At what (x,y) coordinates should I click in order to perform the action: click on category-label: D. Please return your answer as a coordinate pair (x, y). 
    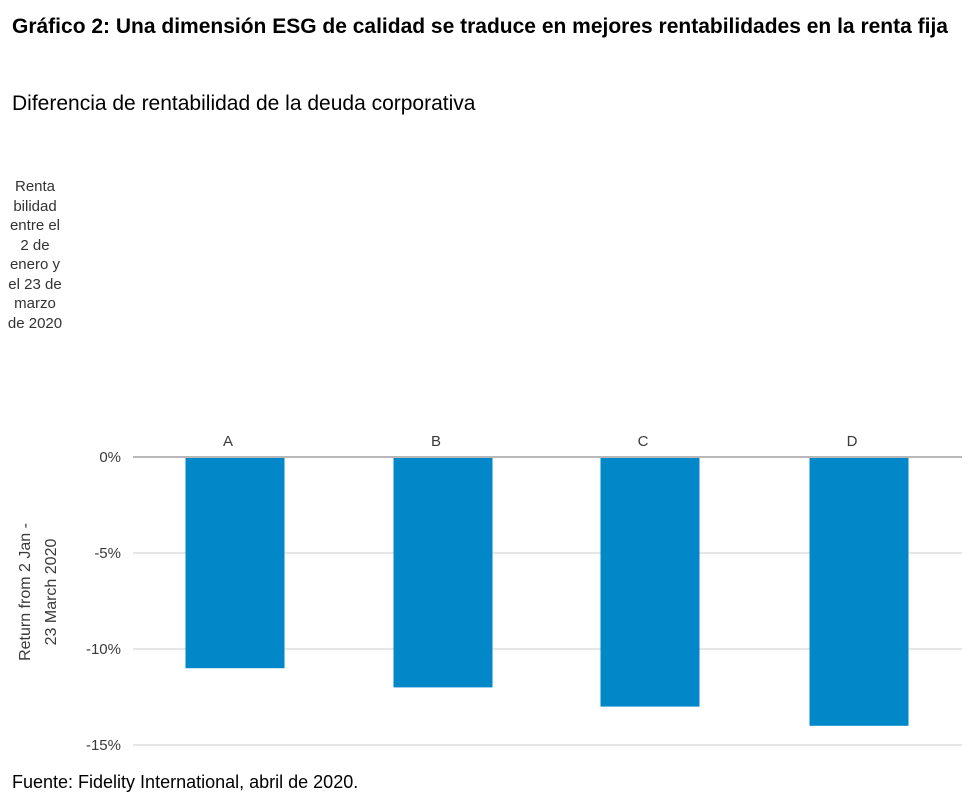
    Looking at the image, I should click on (852, 441).